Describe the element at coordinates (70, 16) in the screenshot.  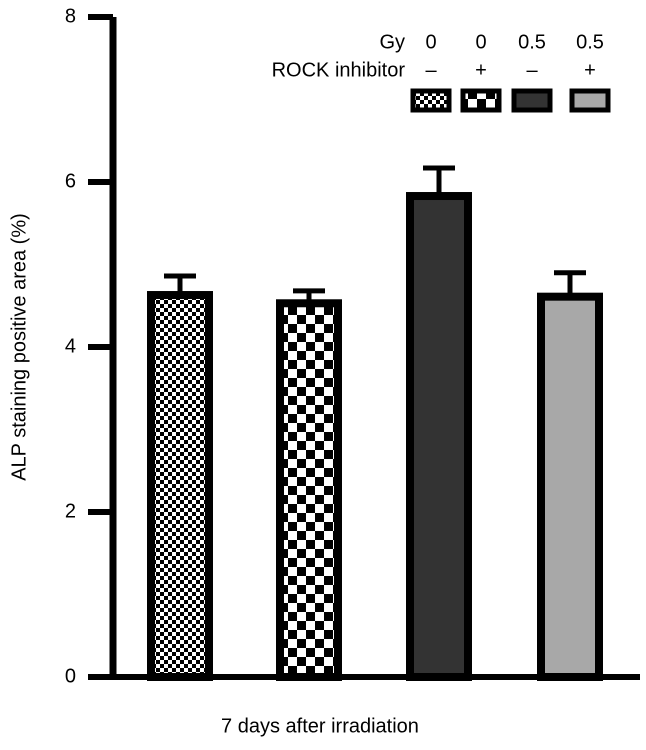
I see `y-tick-label: 8` at that location.